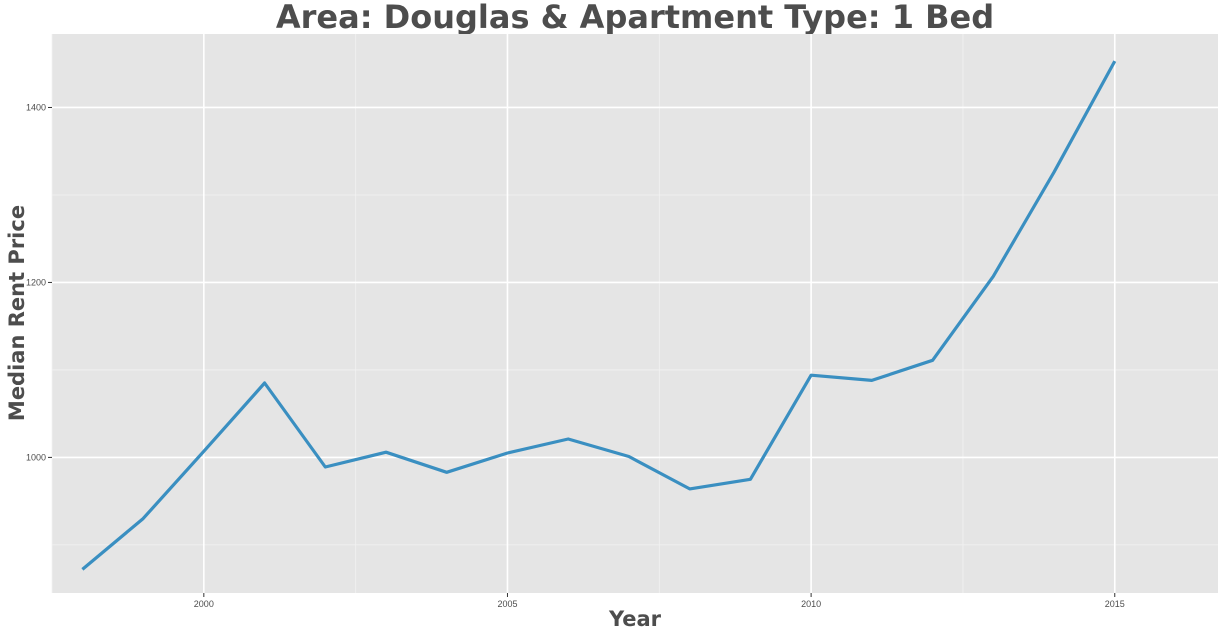 Image resolution: width=1224 pixels, height=633 pixels. I want to click on chart-title: Area: Douglas & Apartment Type: 1 Bed, so click(635, 18).